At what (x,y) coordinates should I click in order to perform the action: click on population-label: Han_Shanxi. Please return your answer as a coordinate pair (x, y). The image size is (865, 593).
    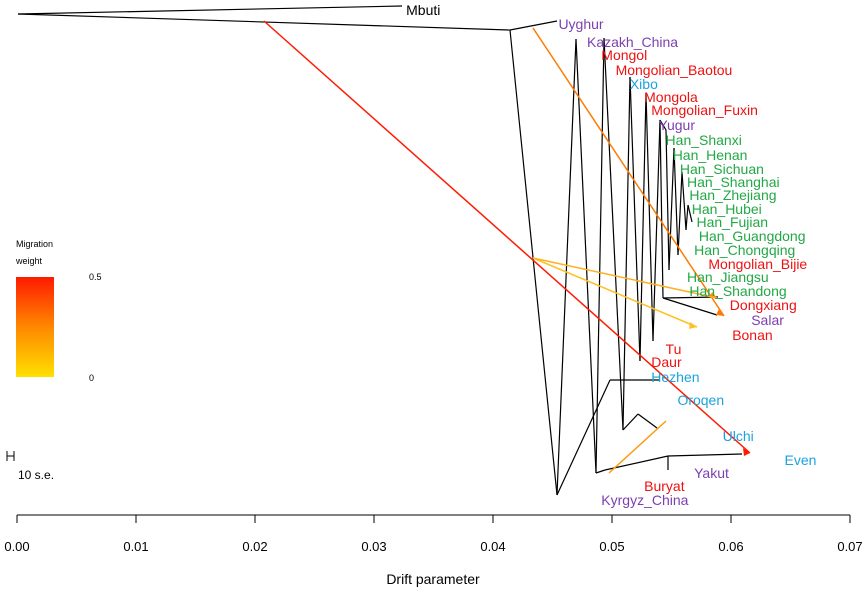
    Looking at the image, I should click on (704, 140).